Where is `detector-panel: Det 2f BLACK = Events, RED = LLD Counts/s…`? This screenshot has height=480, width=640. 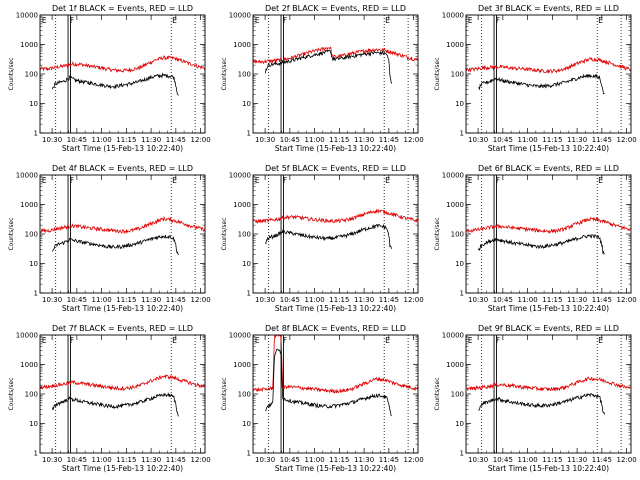 detector-panel: Det 2f BLACK = Events, RED = LLD Counts/s… is located at coordinates (322, 78).